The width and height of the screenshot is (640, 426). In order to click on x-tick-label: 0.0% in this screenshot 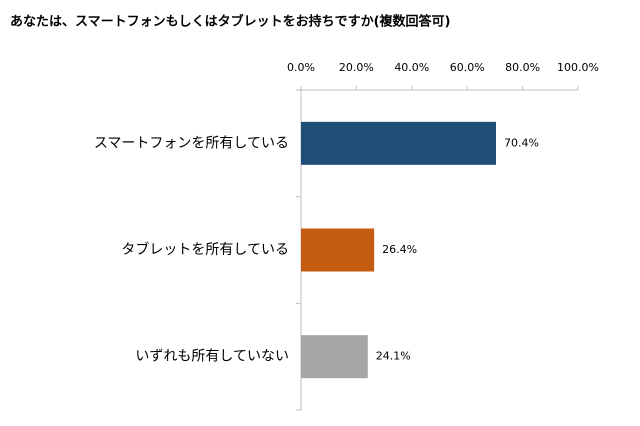, I will do `click(301, 67)`.